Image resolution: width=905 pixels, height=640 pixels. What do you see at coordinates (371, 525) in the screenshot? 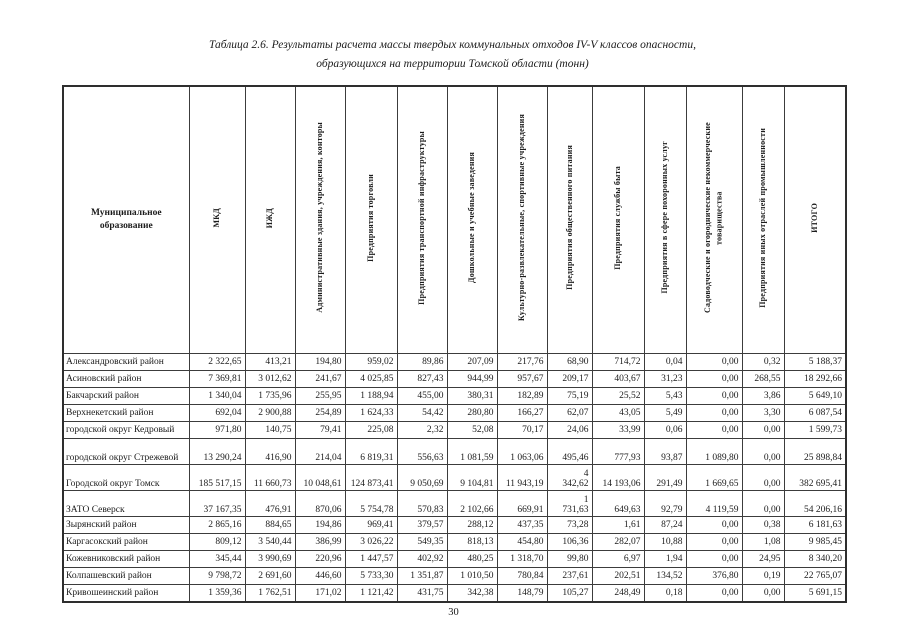
I see `value-cell: 969,41` at bounding box center [371, 525].